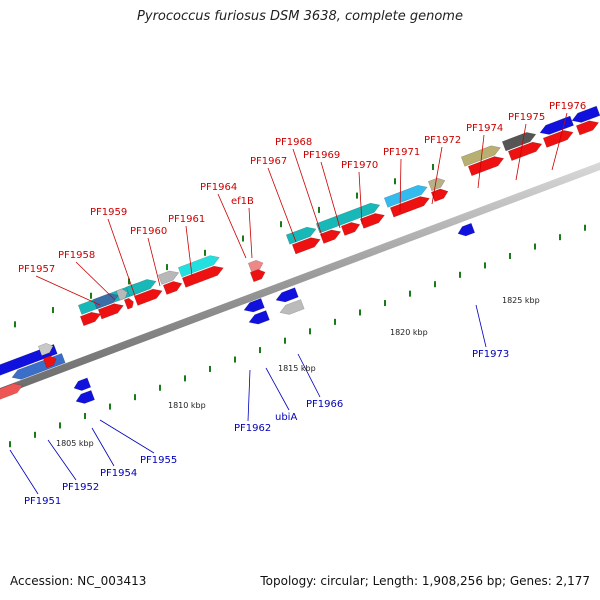 This screenshot has height=600, width=600. I want to click on kbp-label: 1825 kbp, so click(521, 300).